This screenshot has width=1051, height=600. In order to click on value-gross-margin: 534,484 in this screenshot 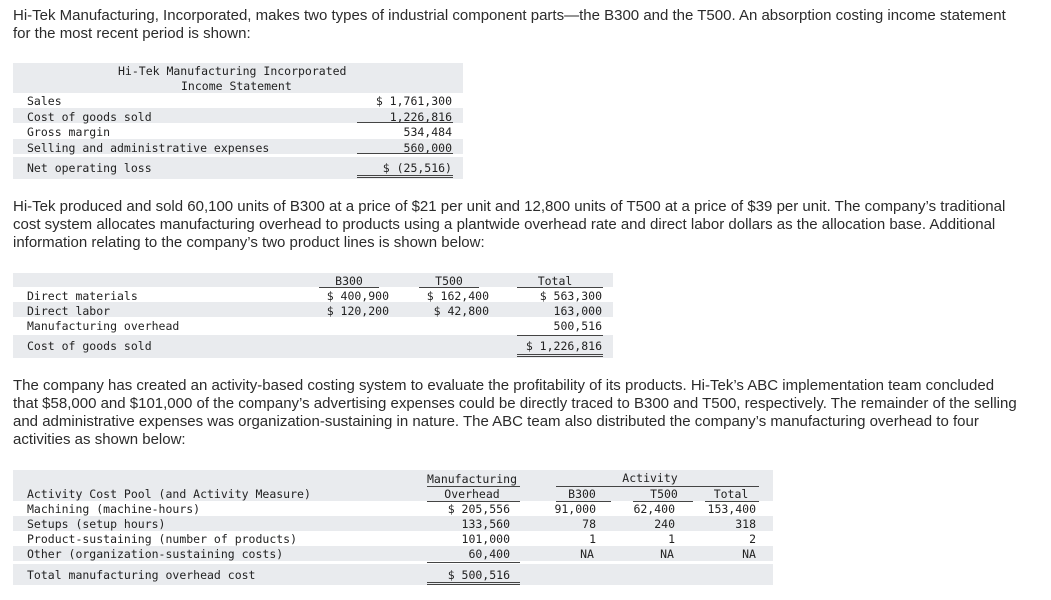, I will do `click(427, 132)`.